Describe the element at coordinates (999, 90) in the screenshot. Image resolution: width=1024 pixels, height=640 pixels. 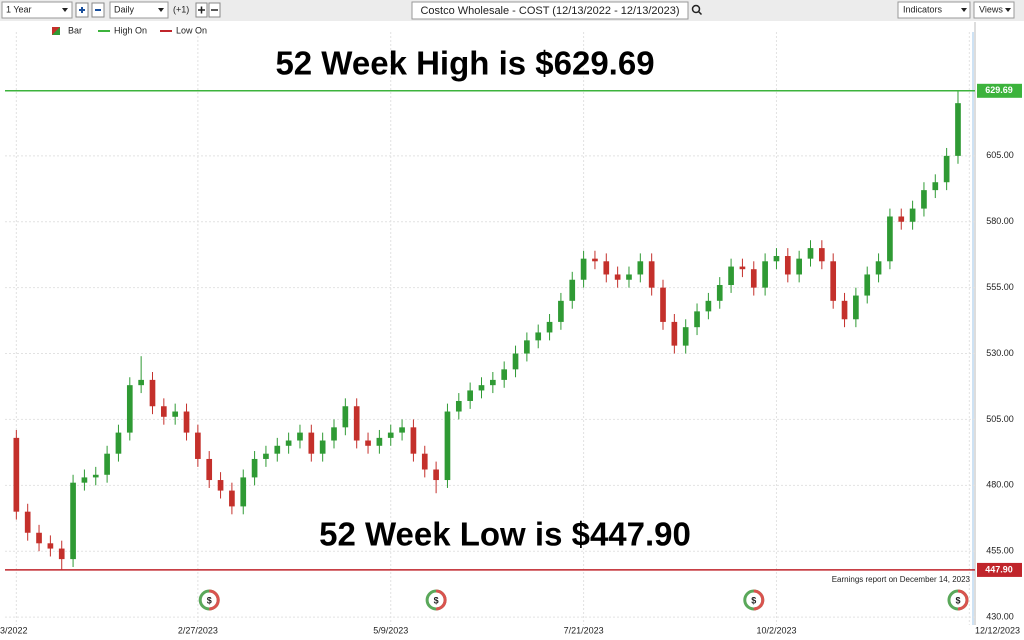
I see `price-tag-label: 629.69` at that location.